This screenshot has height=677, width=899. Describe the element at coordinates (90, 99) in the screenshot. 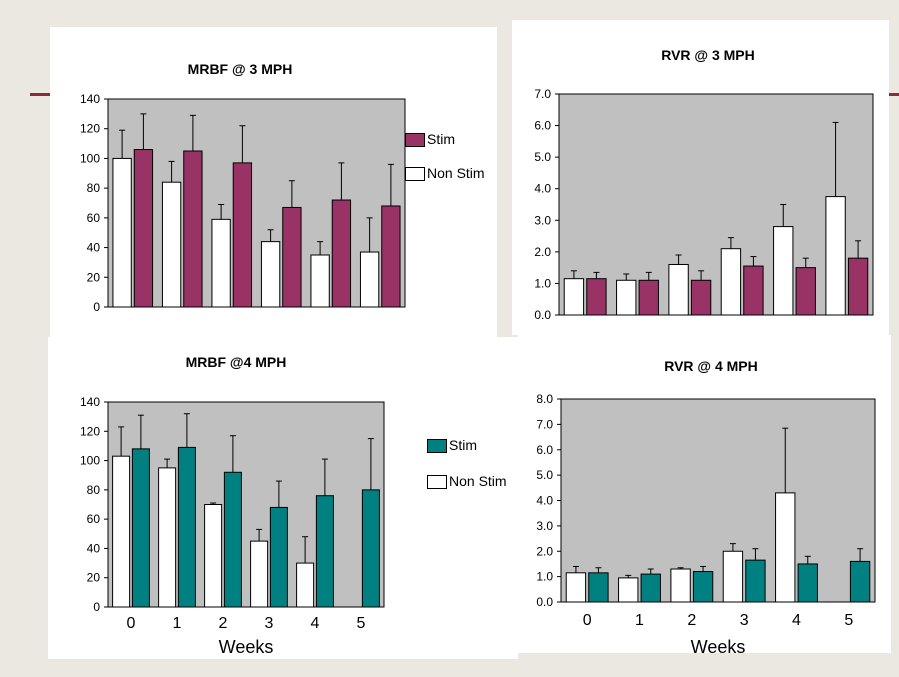

I see `y-tick-label: 140` at that location.